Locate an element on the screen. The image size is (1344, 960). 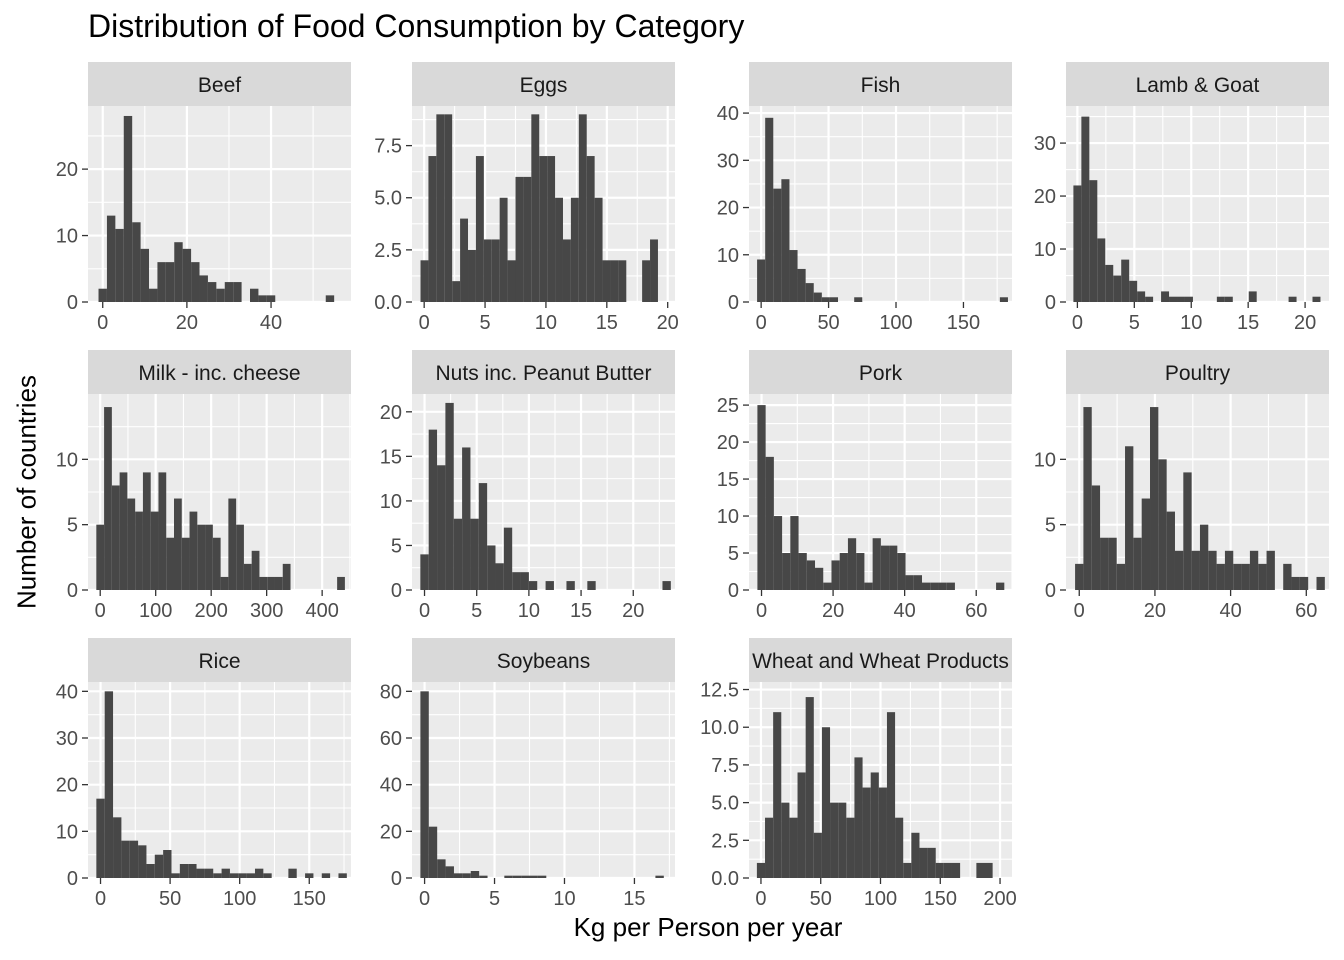
x-axis: 0 20 40 60 is located at coordinates (1195, 606).